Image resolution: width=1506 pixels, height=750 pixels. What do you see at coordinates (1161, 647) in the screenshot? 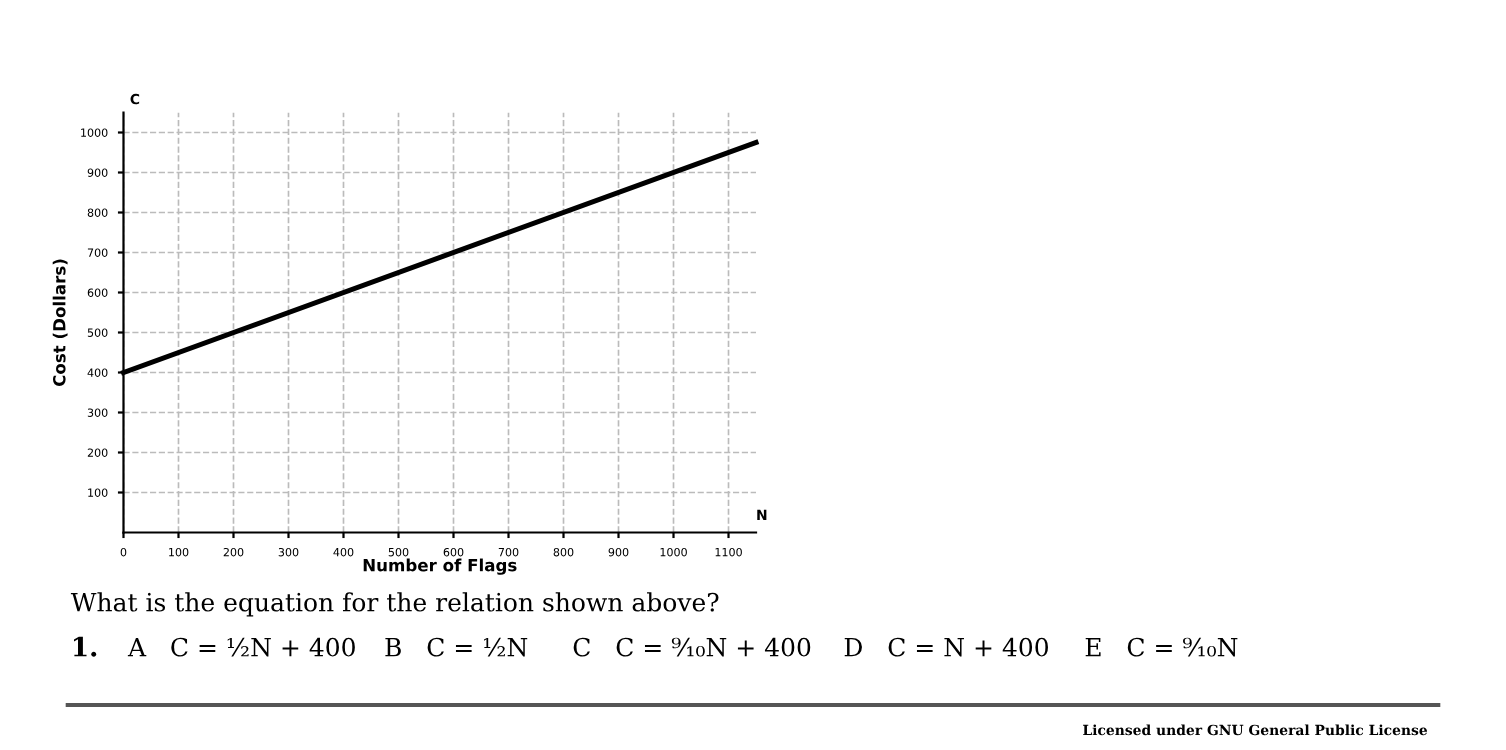
I see `text: E C = ⁹⁄₁₀N` at bounding box center [1161, 647].